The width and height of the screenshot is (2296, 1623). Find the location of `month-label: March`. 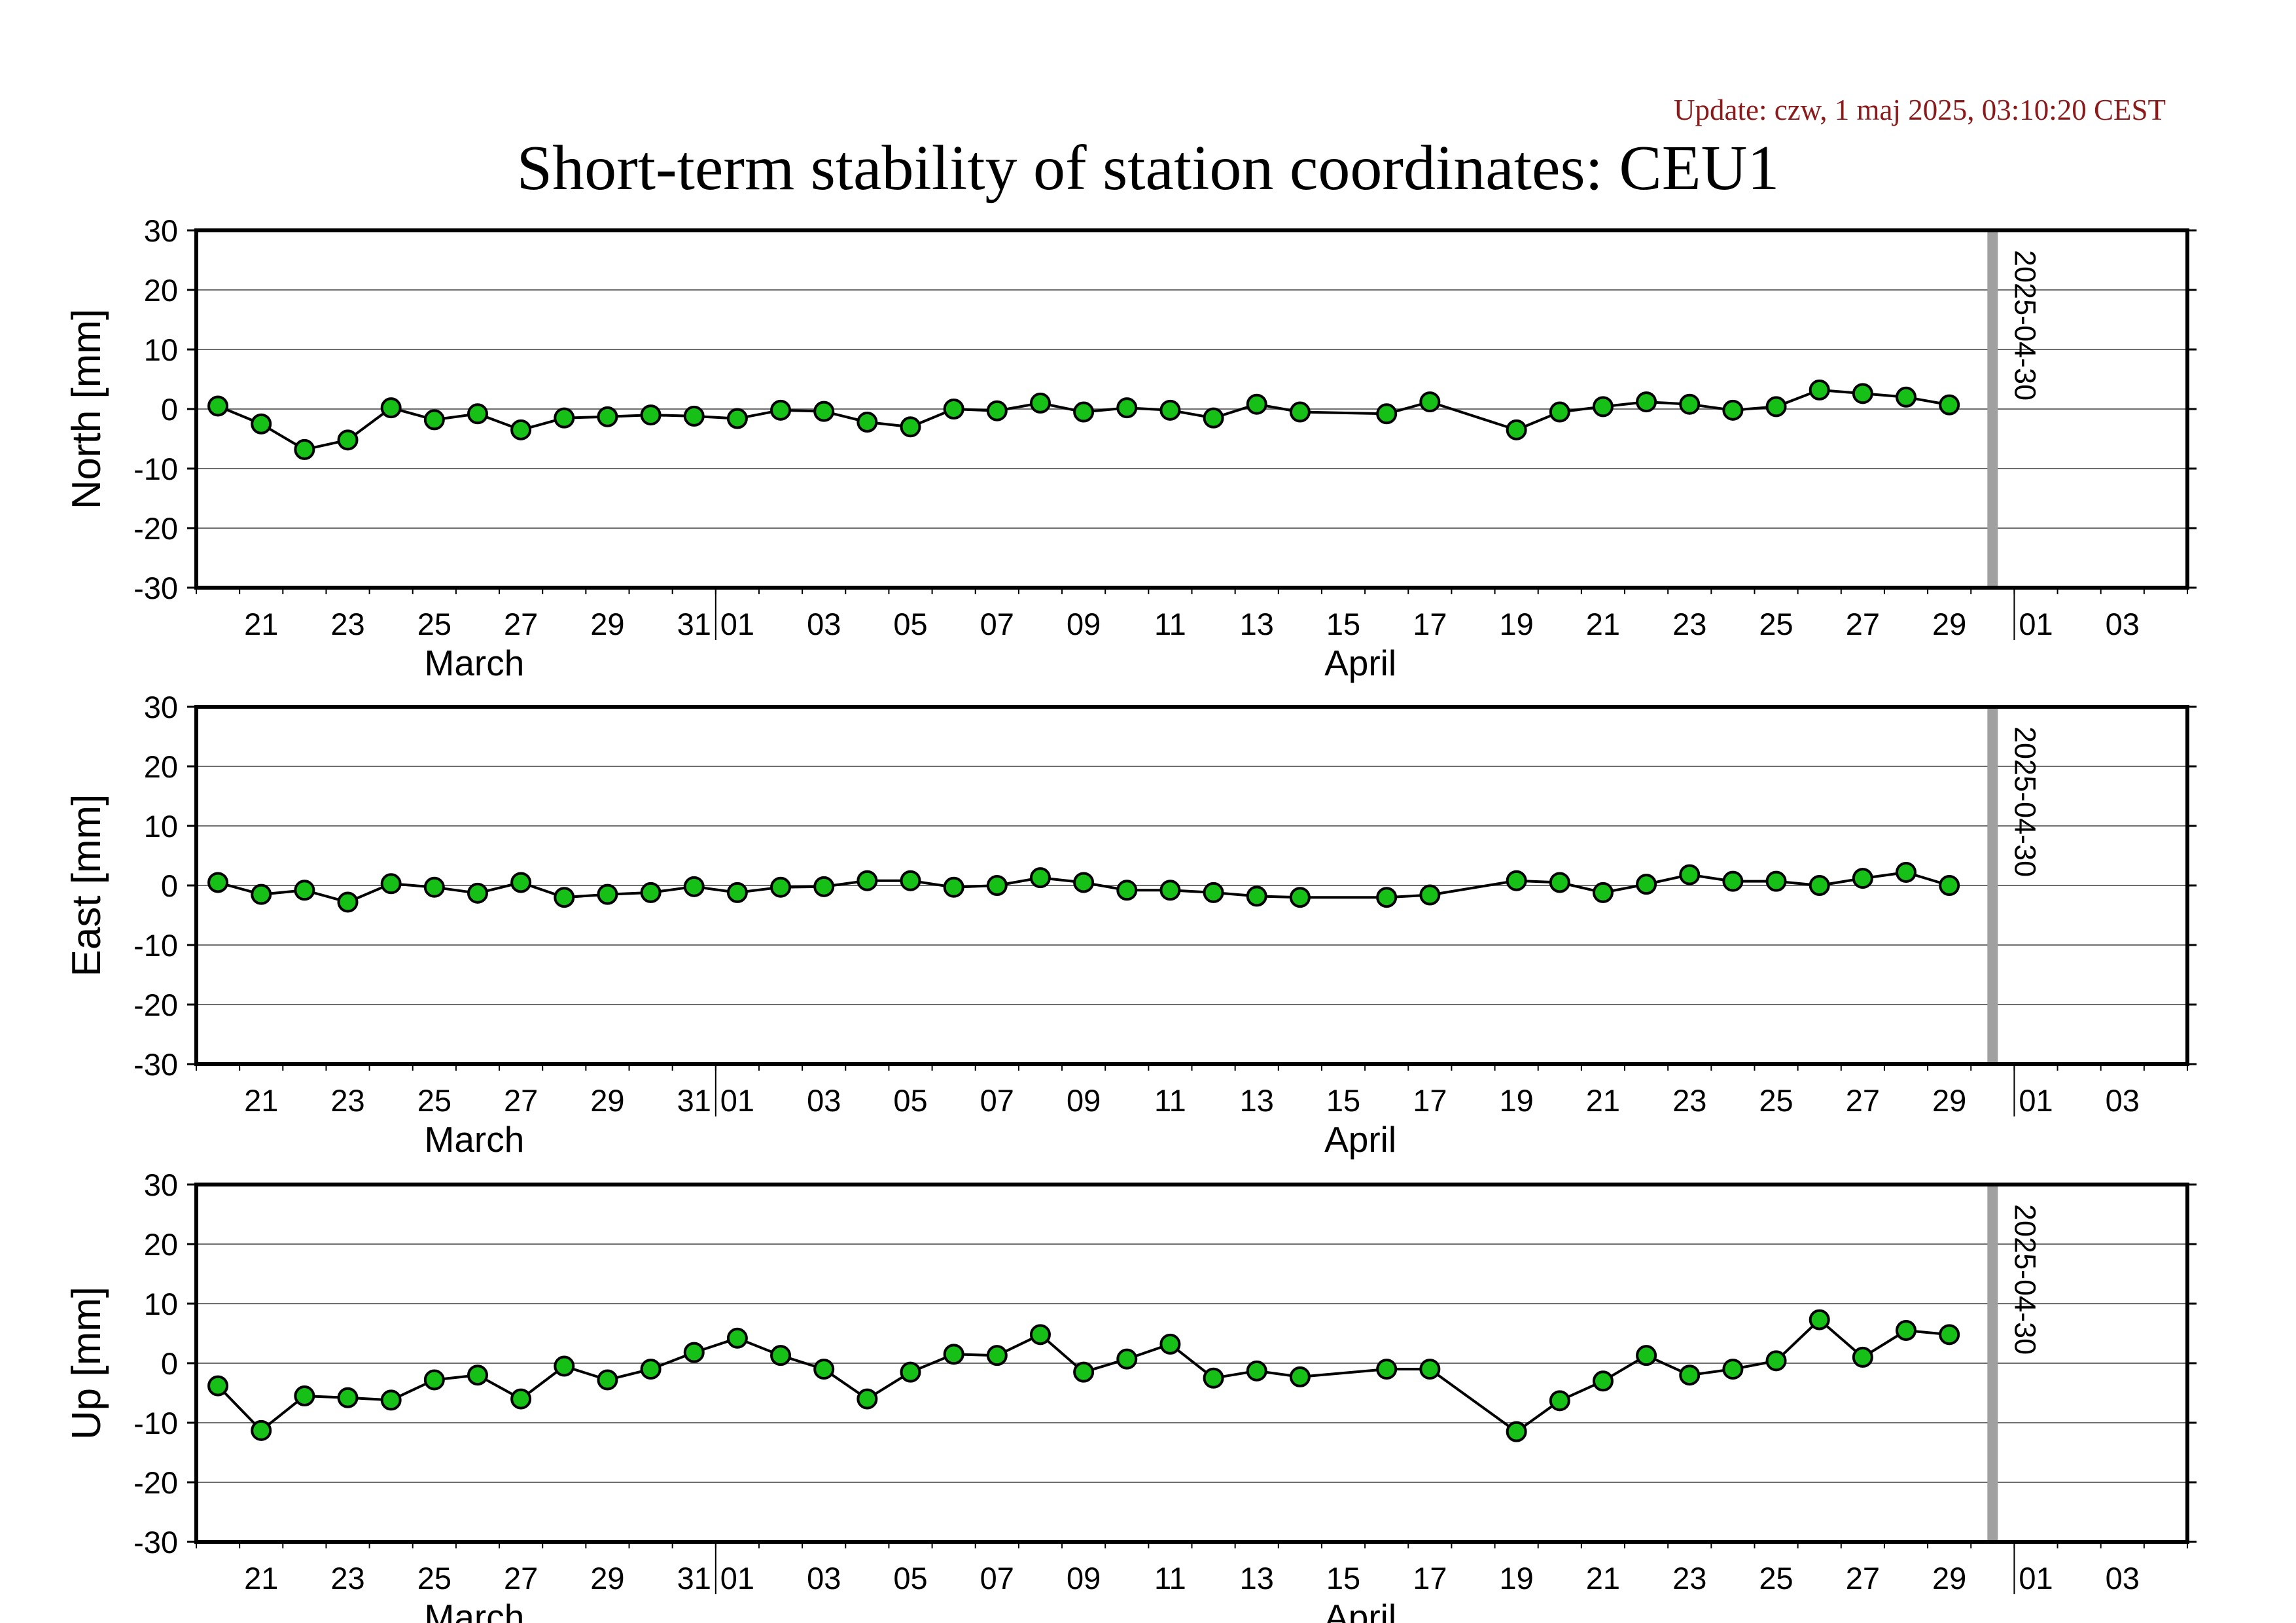

month-label: March is located at coordinates (475, 1139).